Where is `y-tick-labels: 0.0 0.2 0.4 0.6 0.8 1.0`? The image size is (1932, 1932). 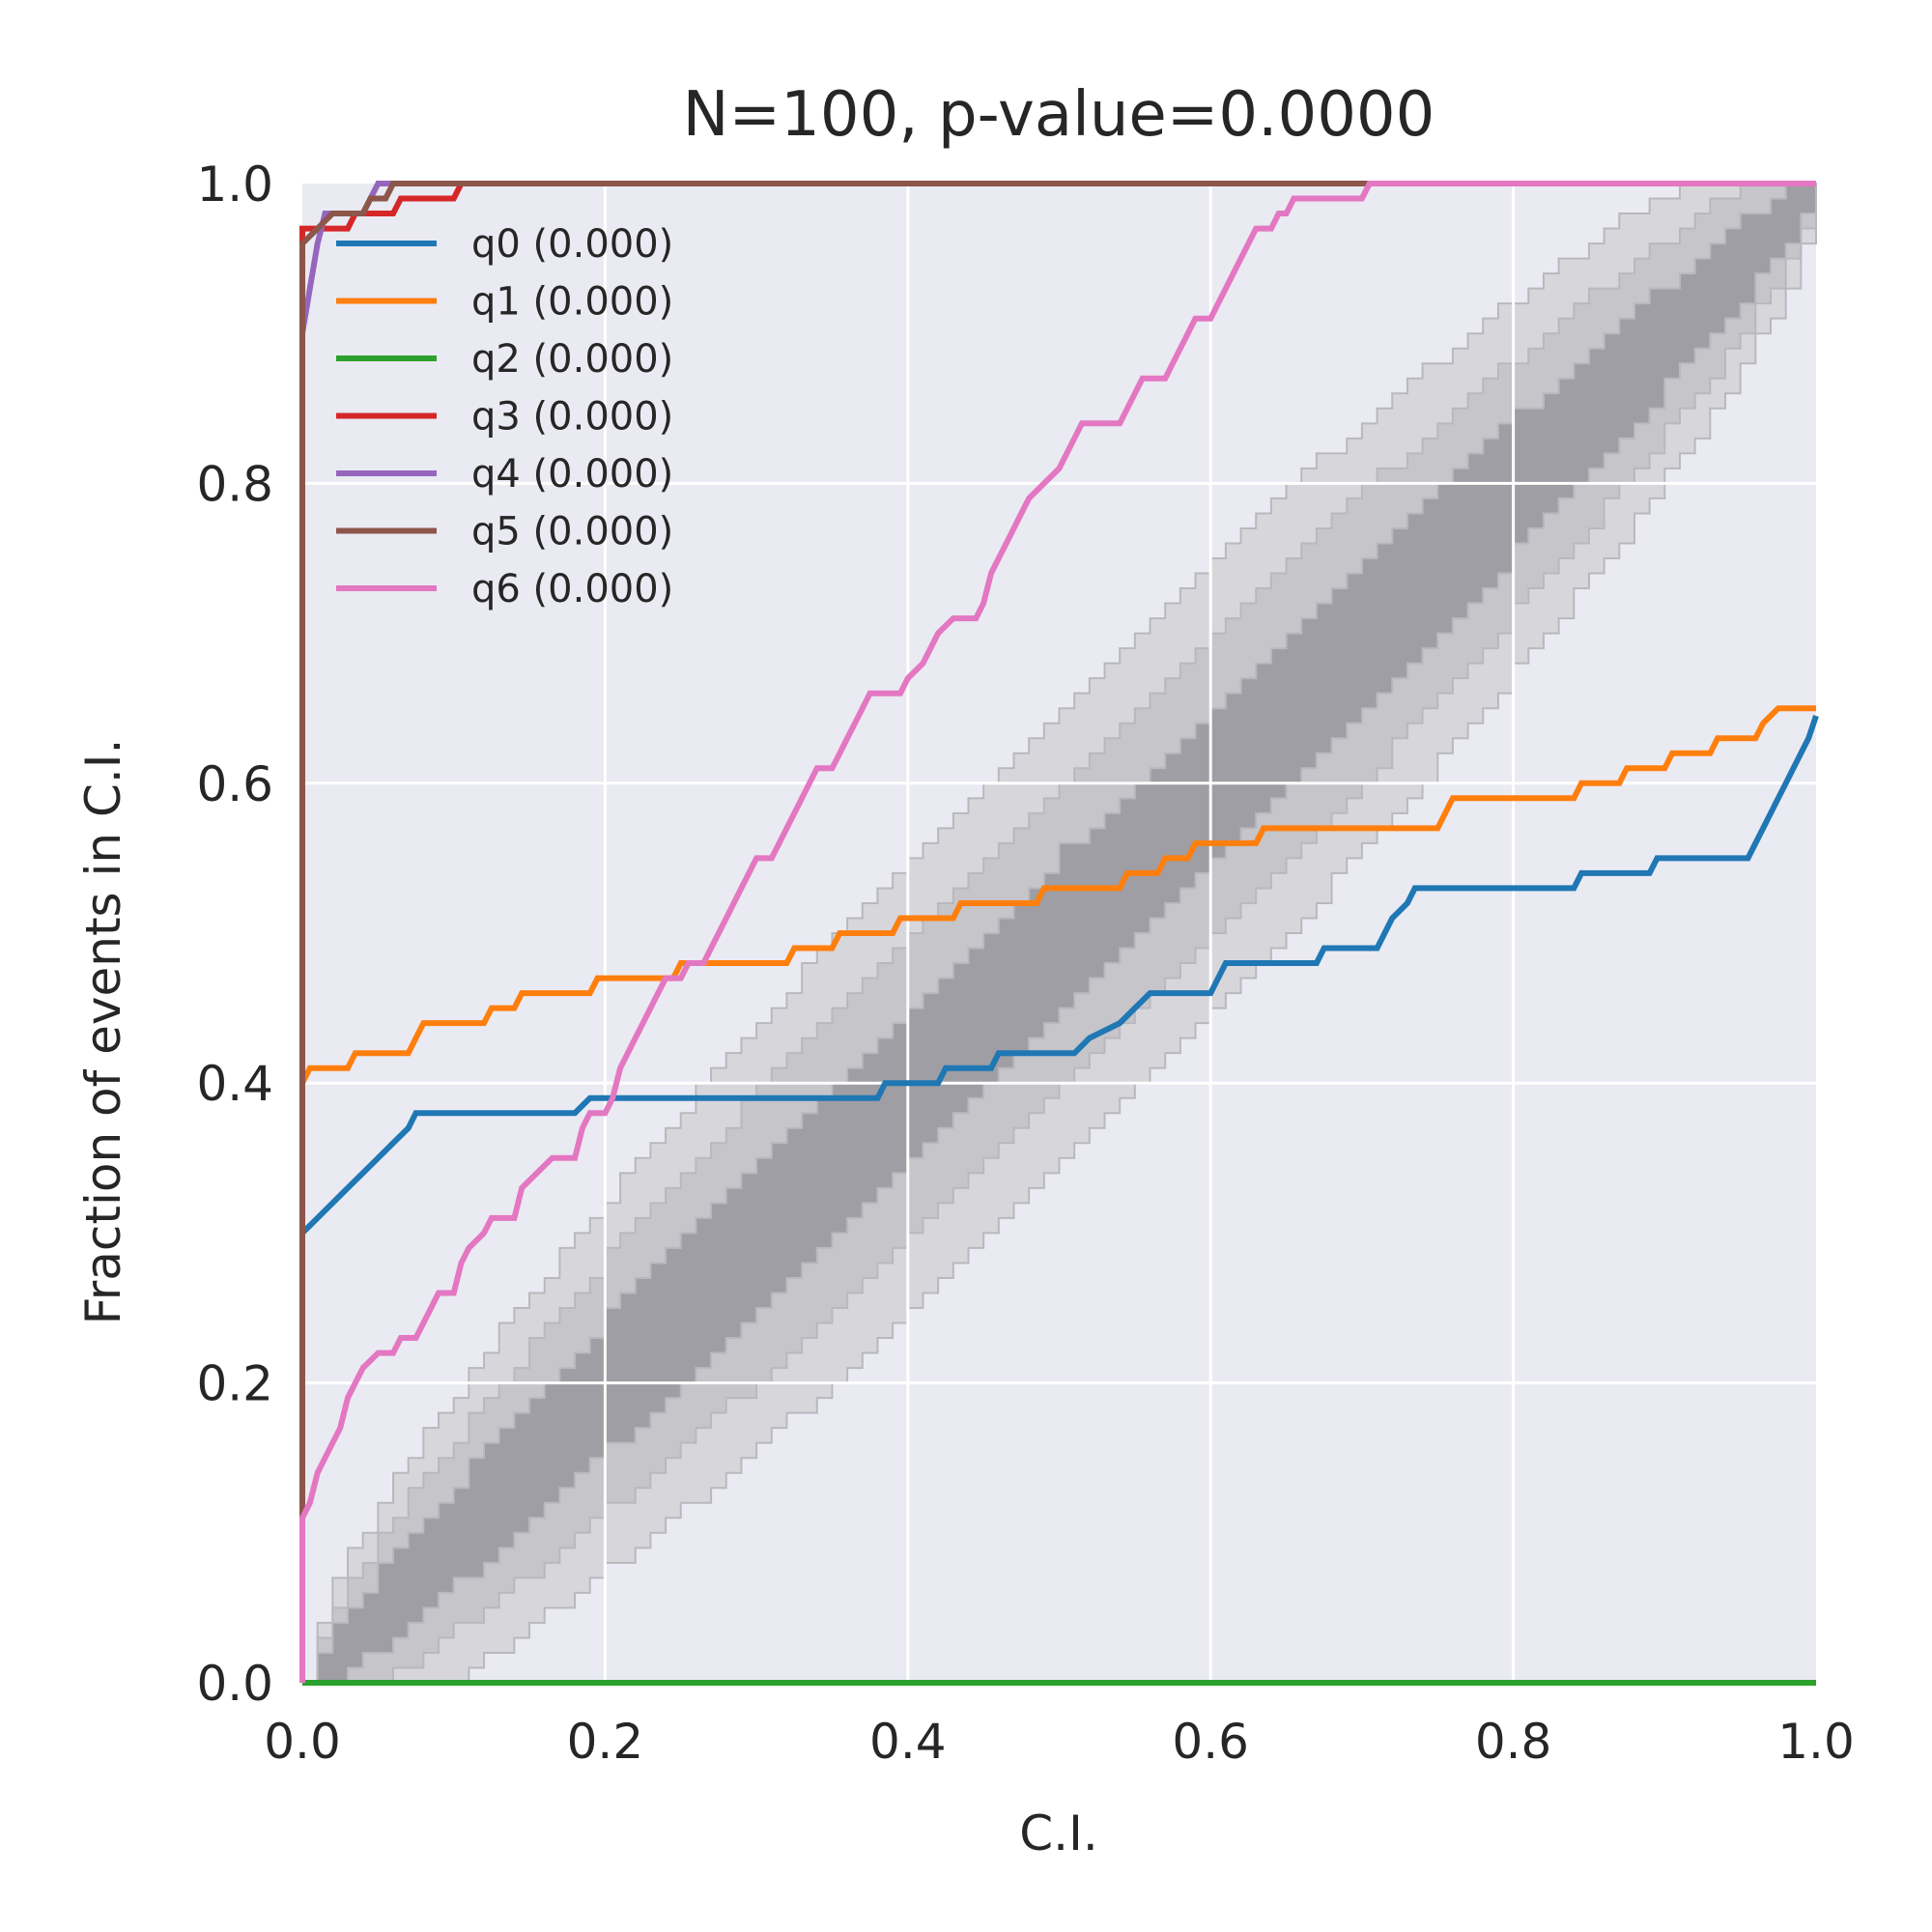 y-tick-labels: 0.0 0.2 0.4 0.6 0.8 1.0 is located at coordinates (234, 934).